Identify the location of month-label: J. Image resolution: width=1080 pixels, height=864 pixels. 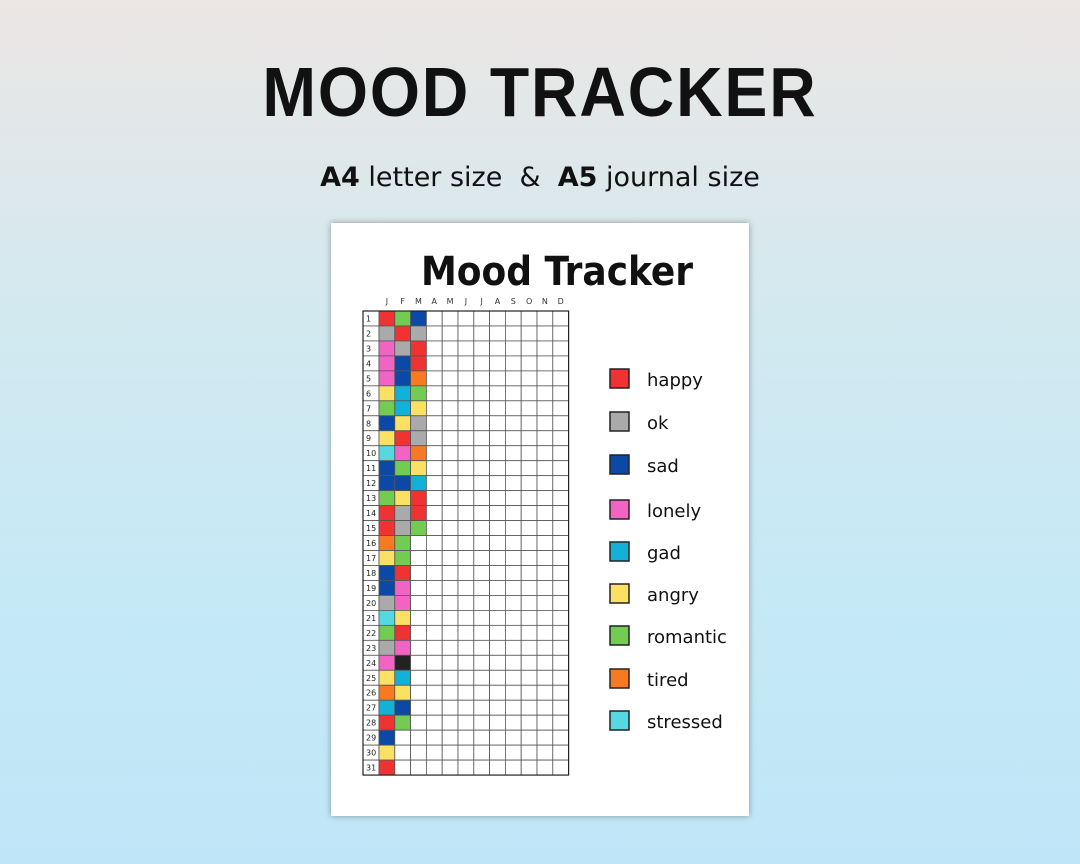
(386, 301).